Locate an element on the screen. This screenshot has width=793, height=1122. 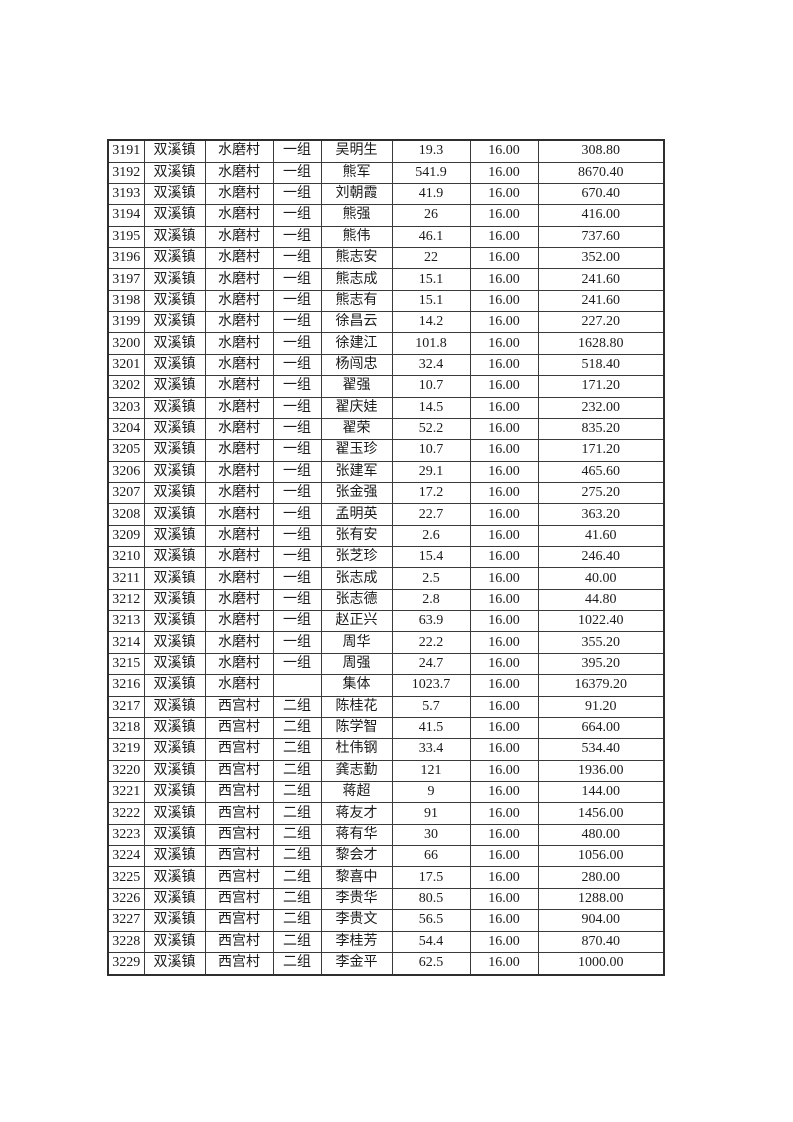
cell-quantity: 19.3 is located at coordinates (431, 151).